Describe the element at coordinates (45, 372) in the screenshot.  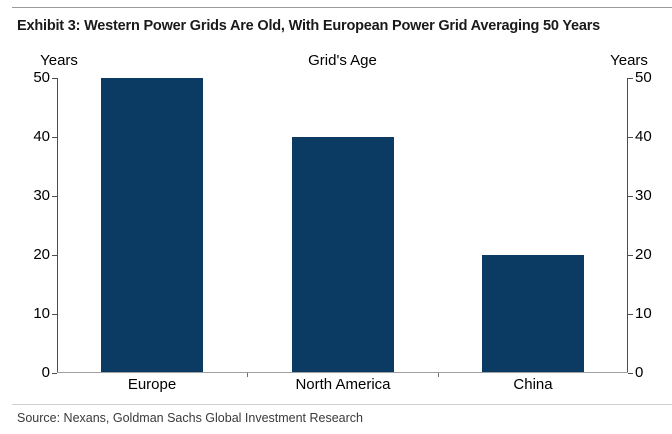
I see `y-tick-label-left-0: 0` at that location.